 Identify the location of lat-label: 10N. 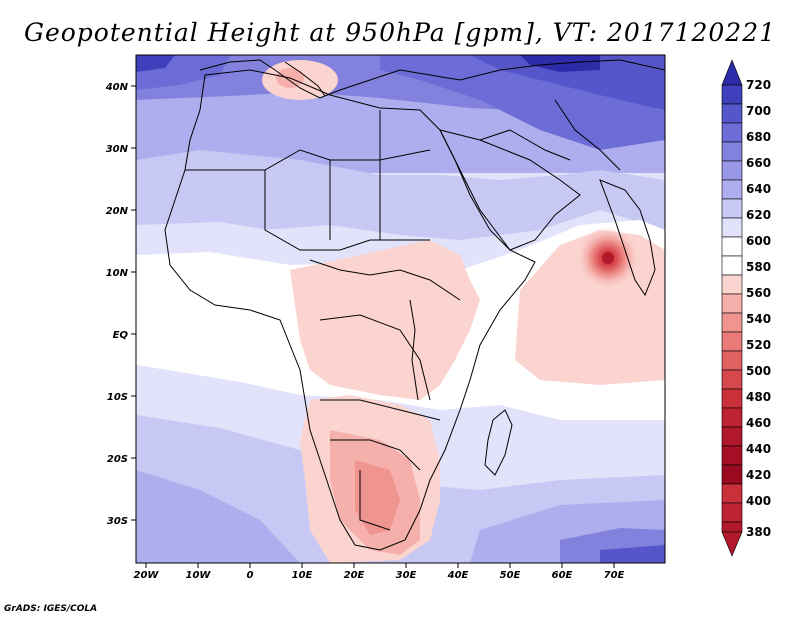
(117, 273).